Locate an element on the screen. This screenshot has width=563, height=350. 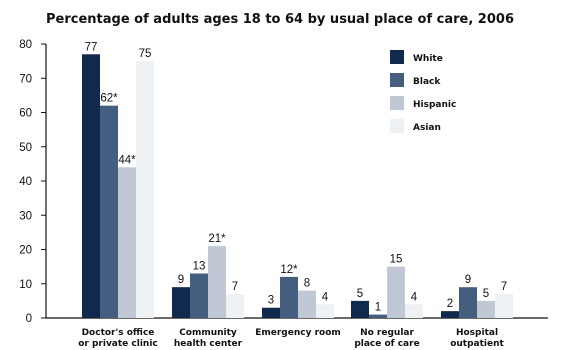
legend-swatch-white is located at coordinates (397, 57).